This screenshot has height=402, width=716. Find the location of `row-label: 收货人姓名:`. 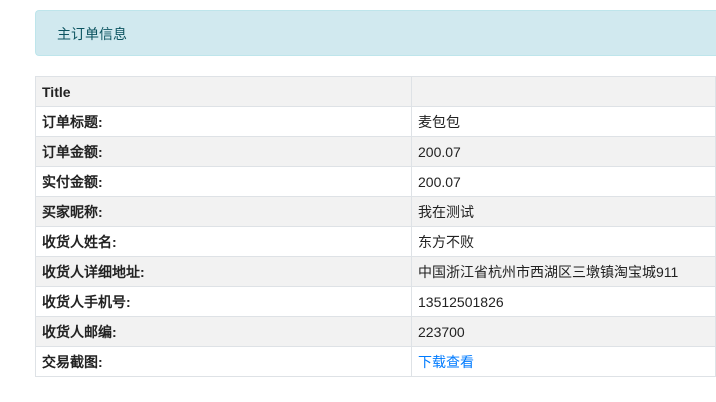

row-label: 收货人姓名: is located at coordinates (223, 241).